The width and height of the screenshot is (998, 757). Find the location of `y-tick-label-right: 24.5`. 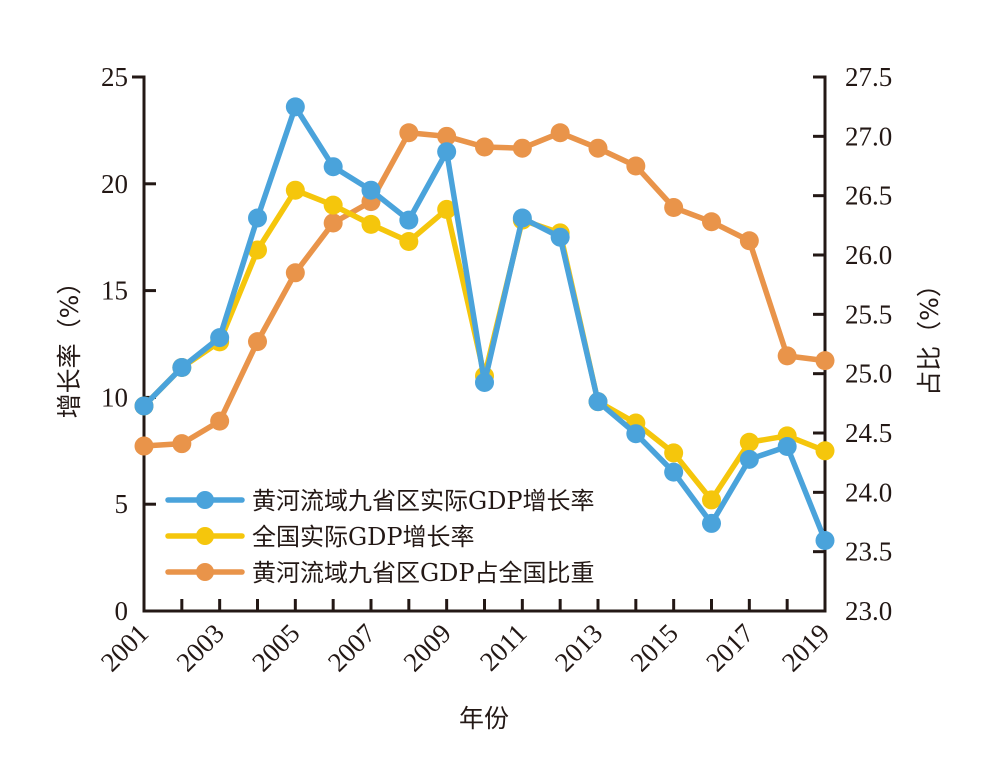

y-tick-label-right: 24.5 is located at coordinates (868, 433).